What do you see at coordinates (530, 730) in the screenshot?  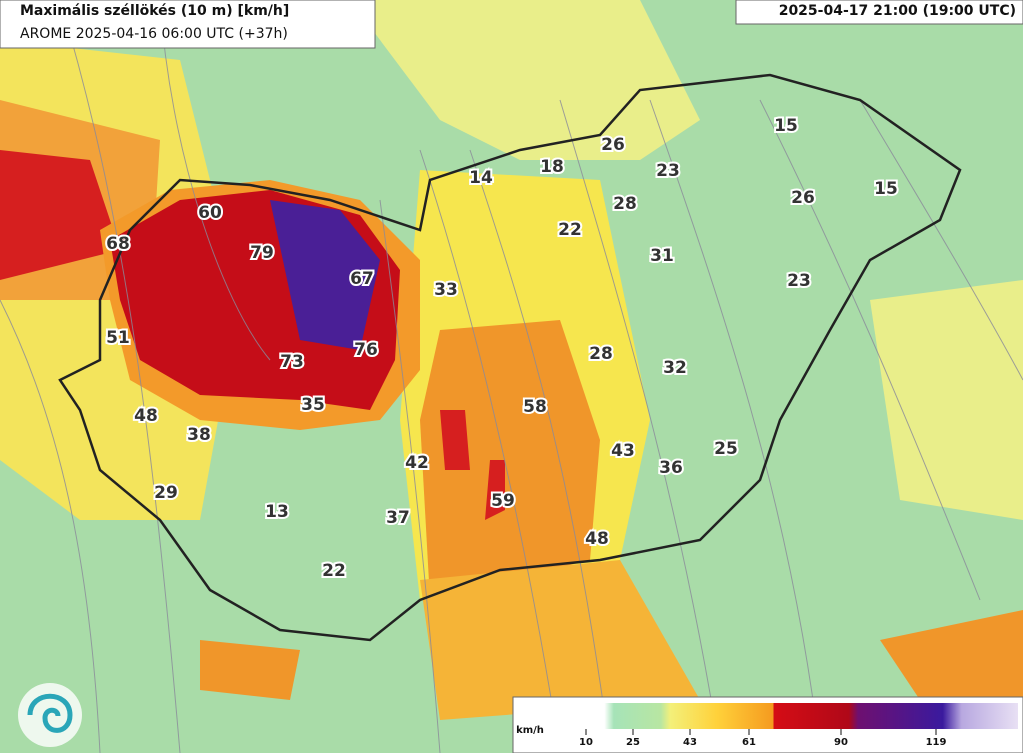 I see `colorbar-unit: km/h` at bounding box center [530, 730].